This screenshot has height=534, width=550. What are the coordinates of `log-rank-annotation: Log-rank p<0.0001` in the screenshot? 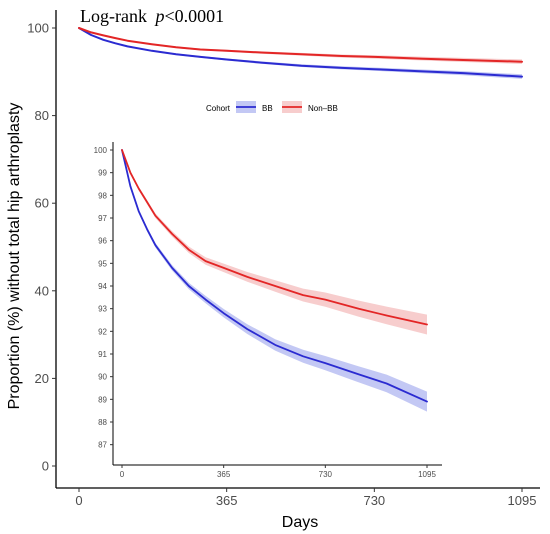 It's located at (152, 16).